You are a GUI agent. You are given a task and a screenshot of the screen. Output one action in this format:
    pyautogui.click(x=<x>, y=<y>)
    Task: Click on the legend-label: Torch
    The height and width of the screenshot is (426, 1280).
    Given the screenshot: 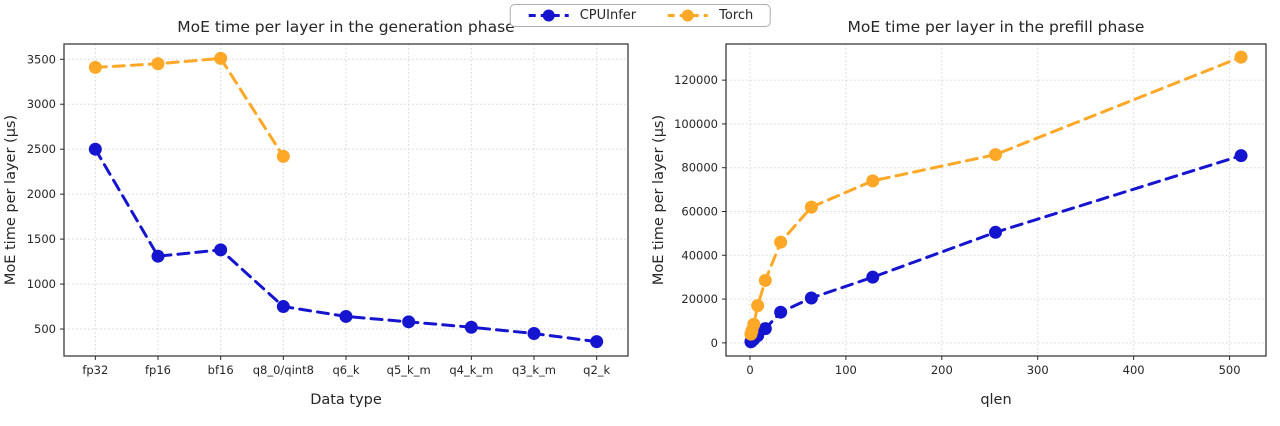 What is the action you would take?
    pyautogui.click(x=736, y=15)
    